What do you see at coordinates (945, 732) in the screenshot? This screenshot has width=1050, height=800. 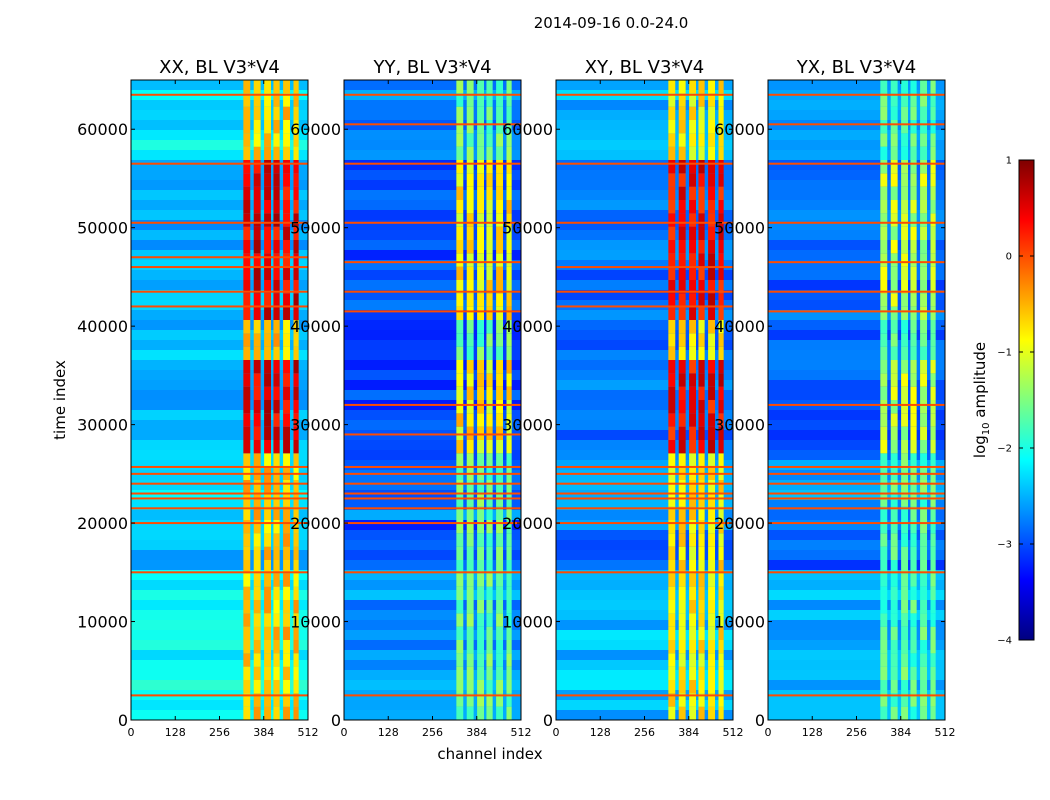 I see `x-tick-label: 512` at bounding box center [945, 732].